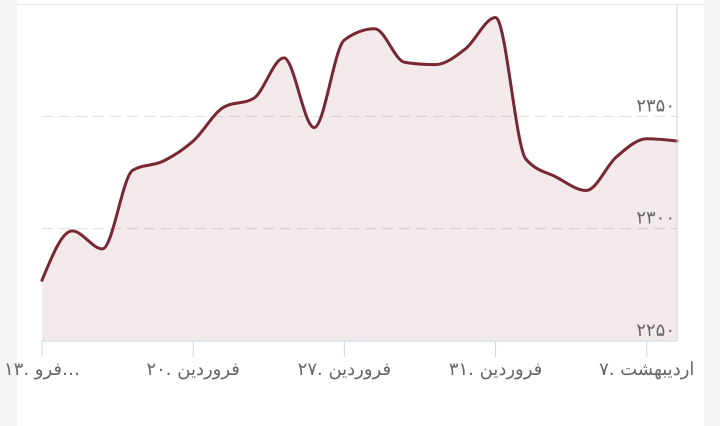 This screenshot has width=720, height=426. What do you see at coordinates (646, 369) in the screenshot?
I see `x-tick-label: ۷. اردیبهشت` at bounding box center [646, 369].